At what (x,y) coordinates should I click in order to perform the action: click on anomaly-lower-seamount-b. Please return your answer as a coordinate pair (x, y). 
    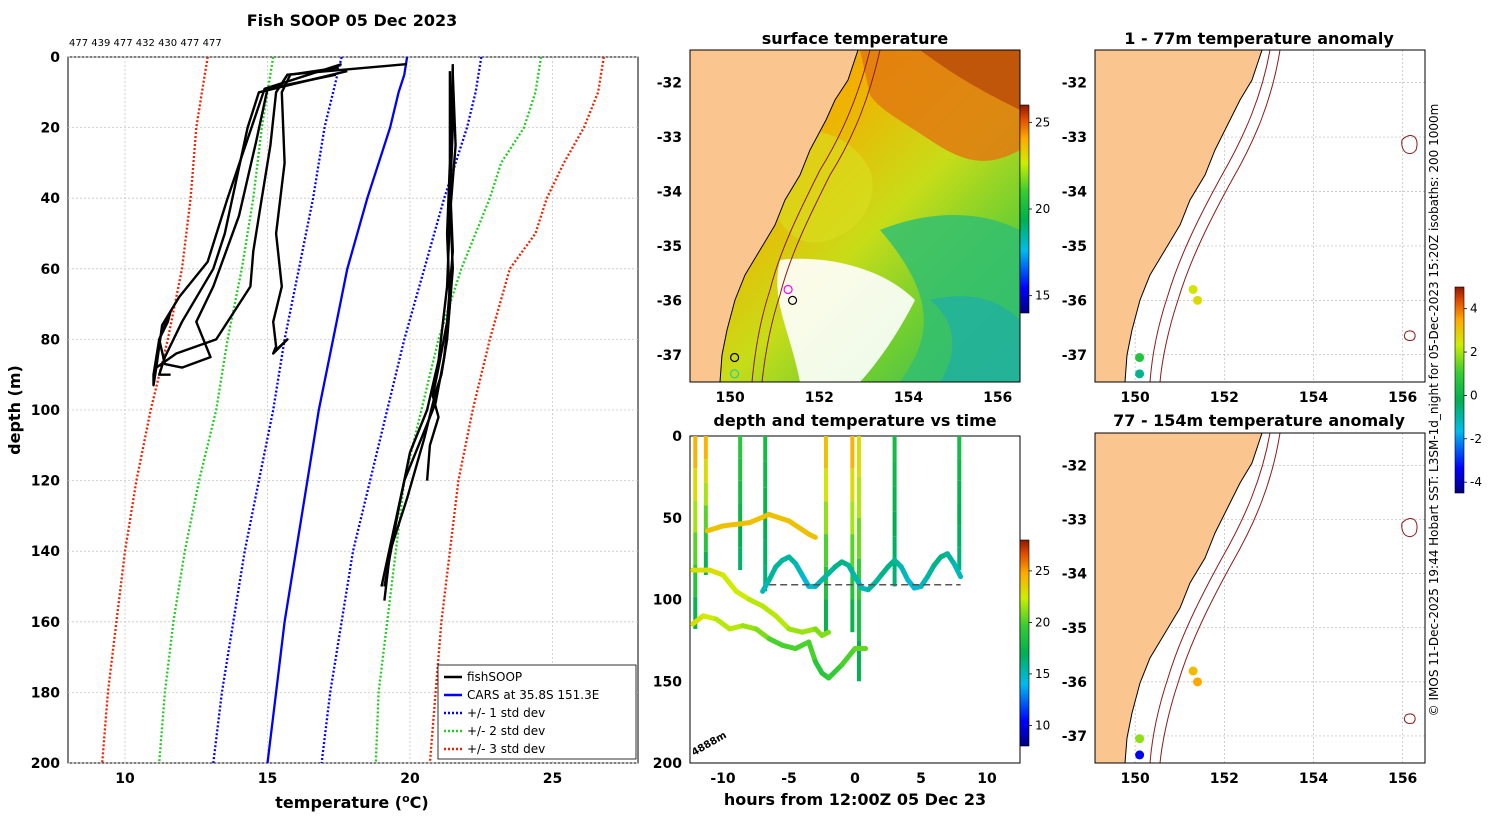
    Looking at the image, I should click on (1409, 718).